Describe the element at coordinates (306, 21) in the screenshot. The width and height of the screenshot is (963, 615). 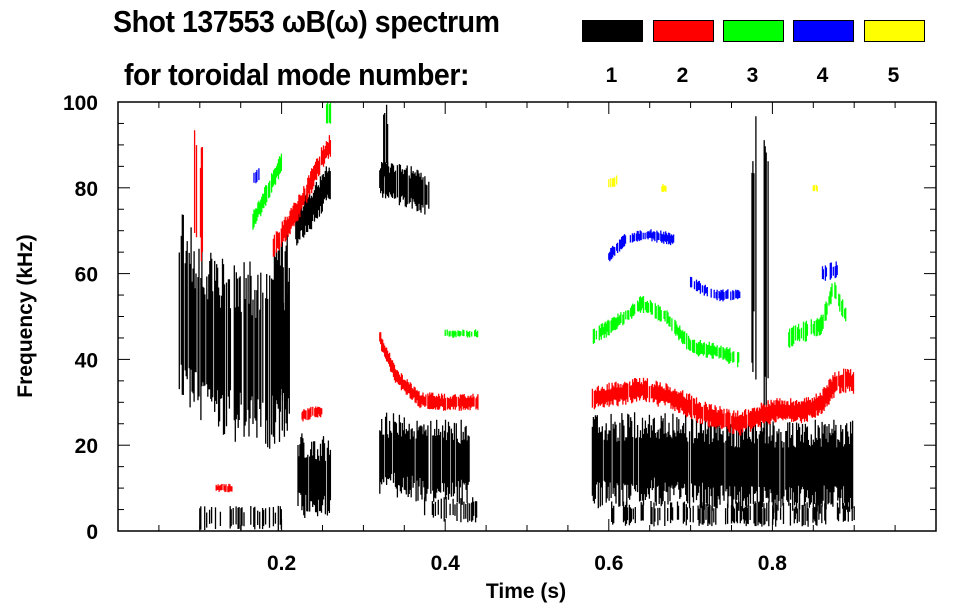
I see `chart-title: Shot 137553 ωB(ω) spectrum` at that location.